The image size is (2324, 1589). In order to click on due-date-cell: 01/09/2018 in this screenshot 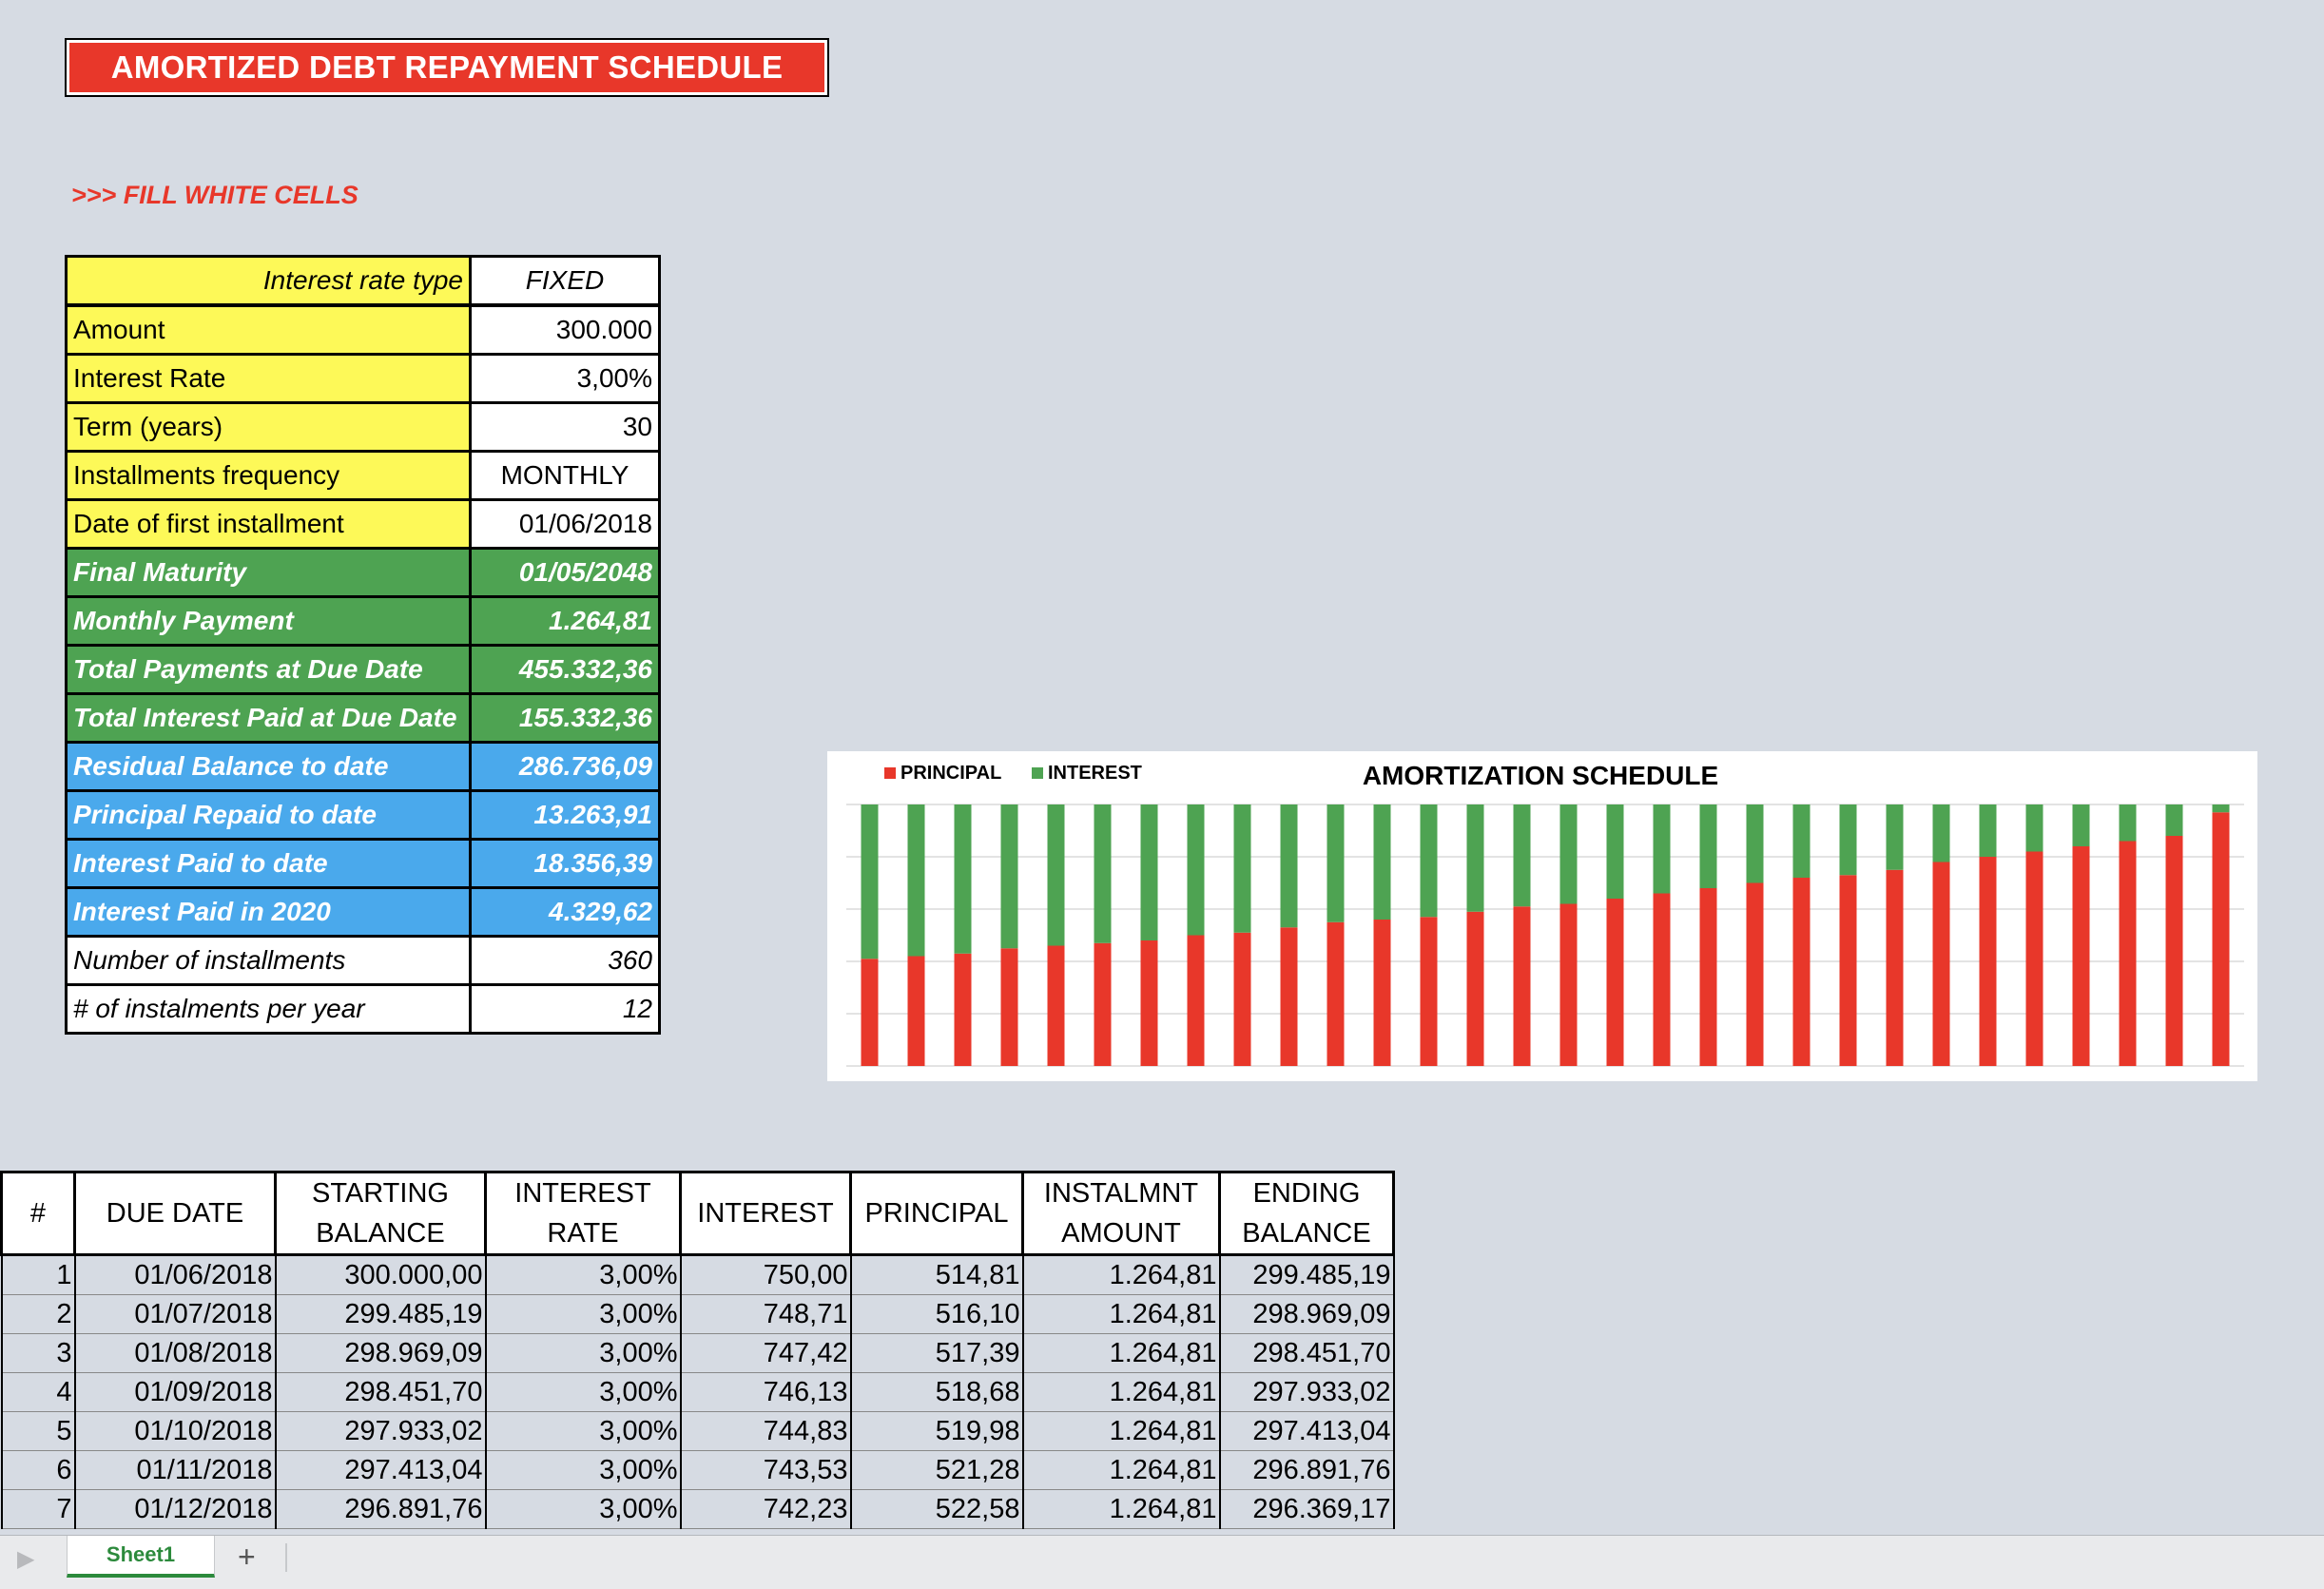, I will do `click(175, 1392)`.